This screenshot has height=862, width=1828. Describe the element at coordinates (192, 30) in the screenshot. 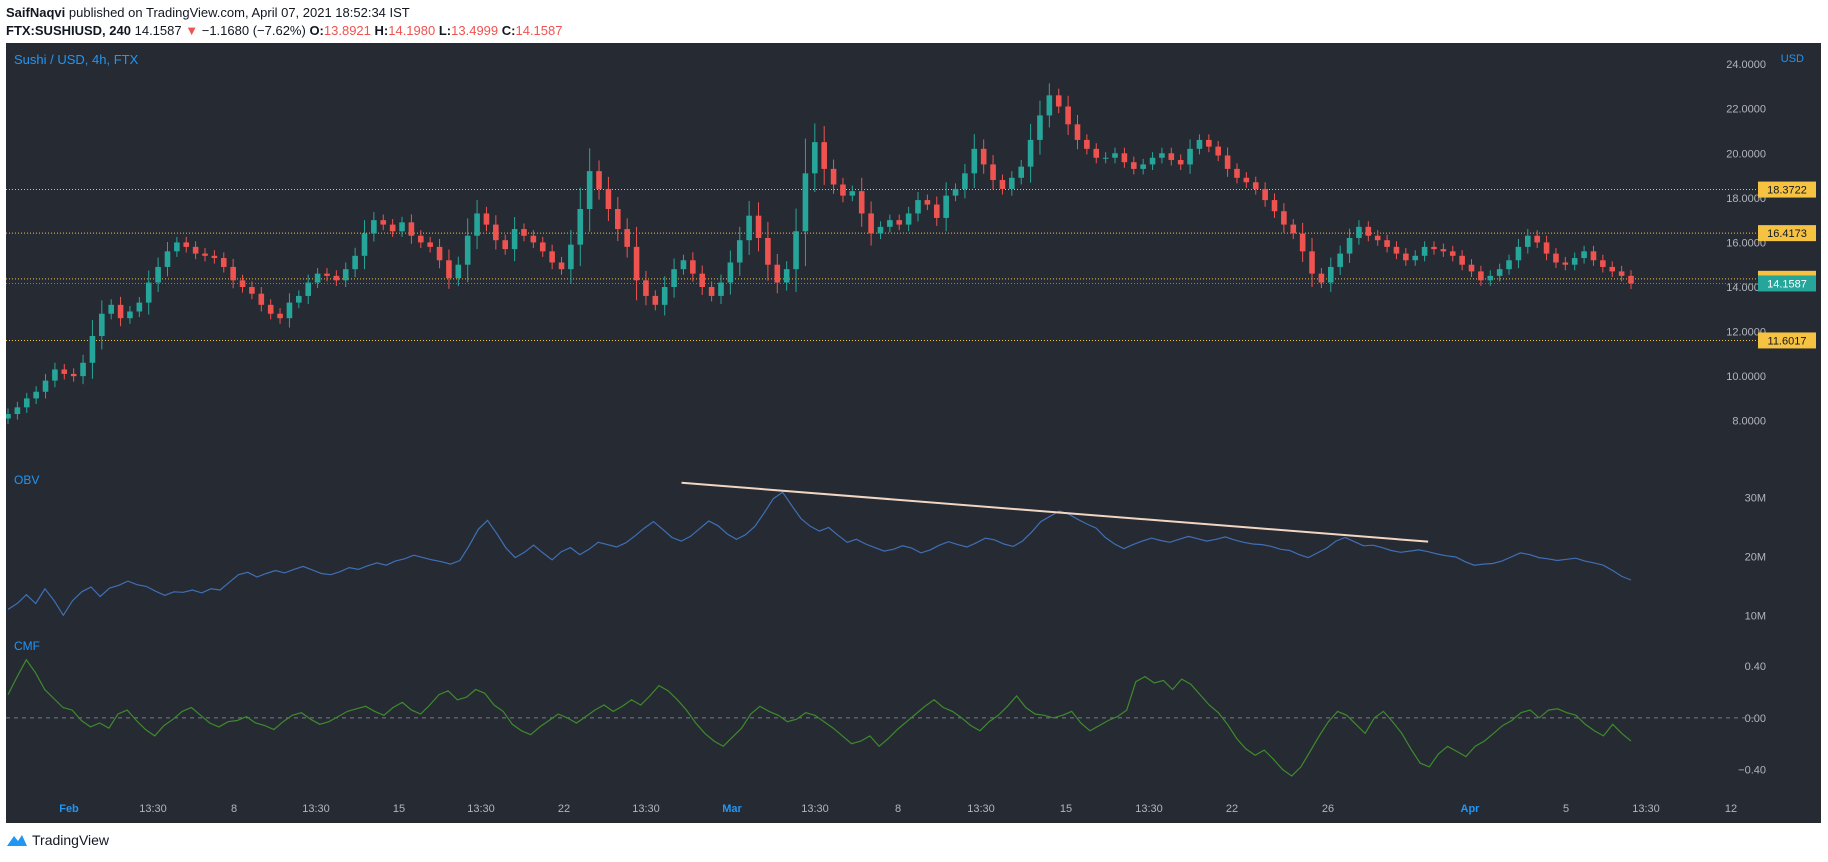

I see `down-arrow-icon: ▼` at that location.